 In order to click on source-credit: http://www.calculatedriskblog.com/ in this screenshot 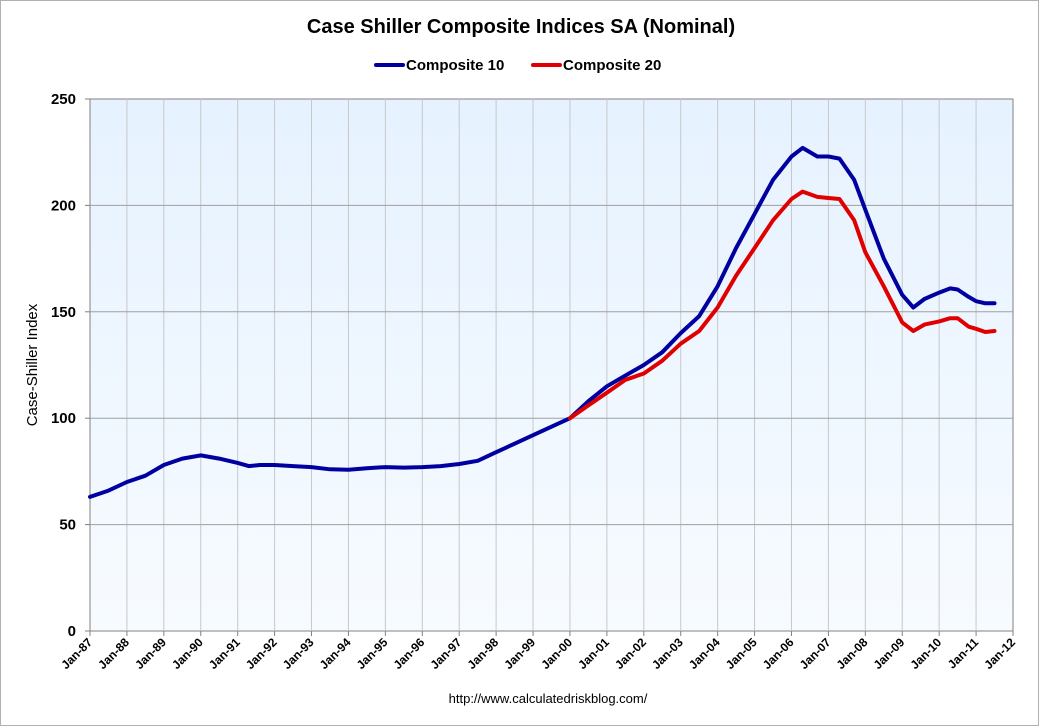, I will do `click(548, 698)`.